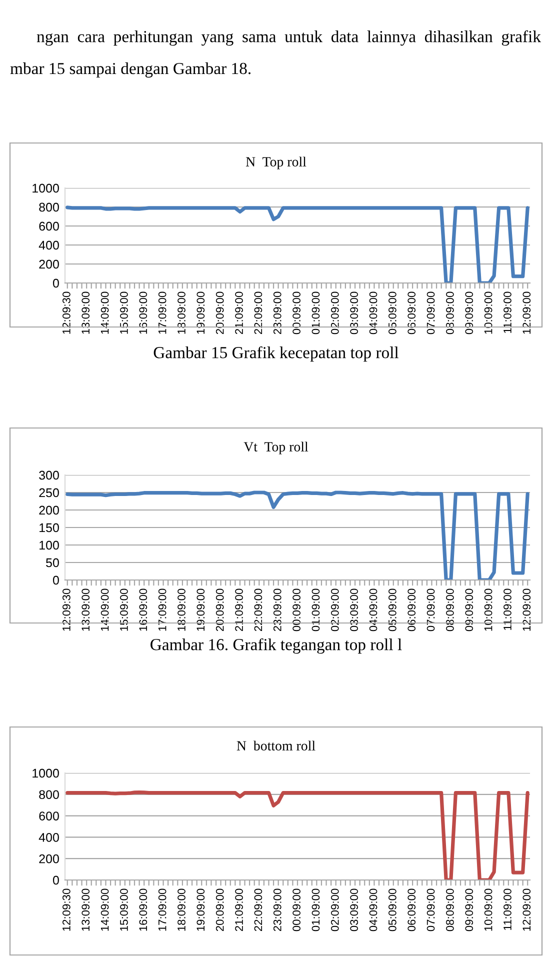 This screenshot has width=552, height=961. I want to click on y-tick-label: 250, so click(49, 493).